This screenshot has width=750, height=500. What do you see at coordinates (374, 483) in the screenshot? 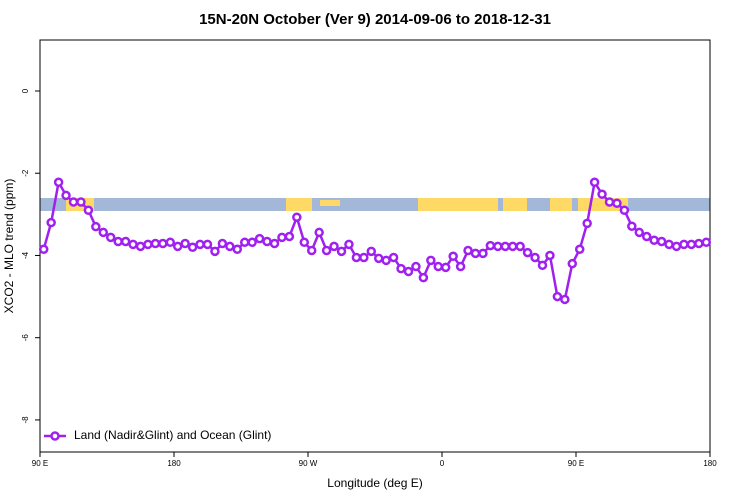
I see `x-axis-label: Longitude (deg E)` at bounding box center [374, 483].